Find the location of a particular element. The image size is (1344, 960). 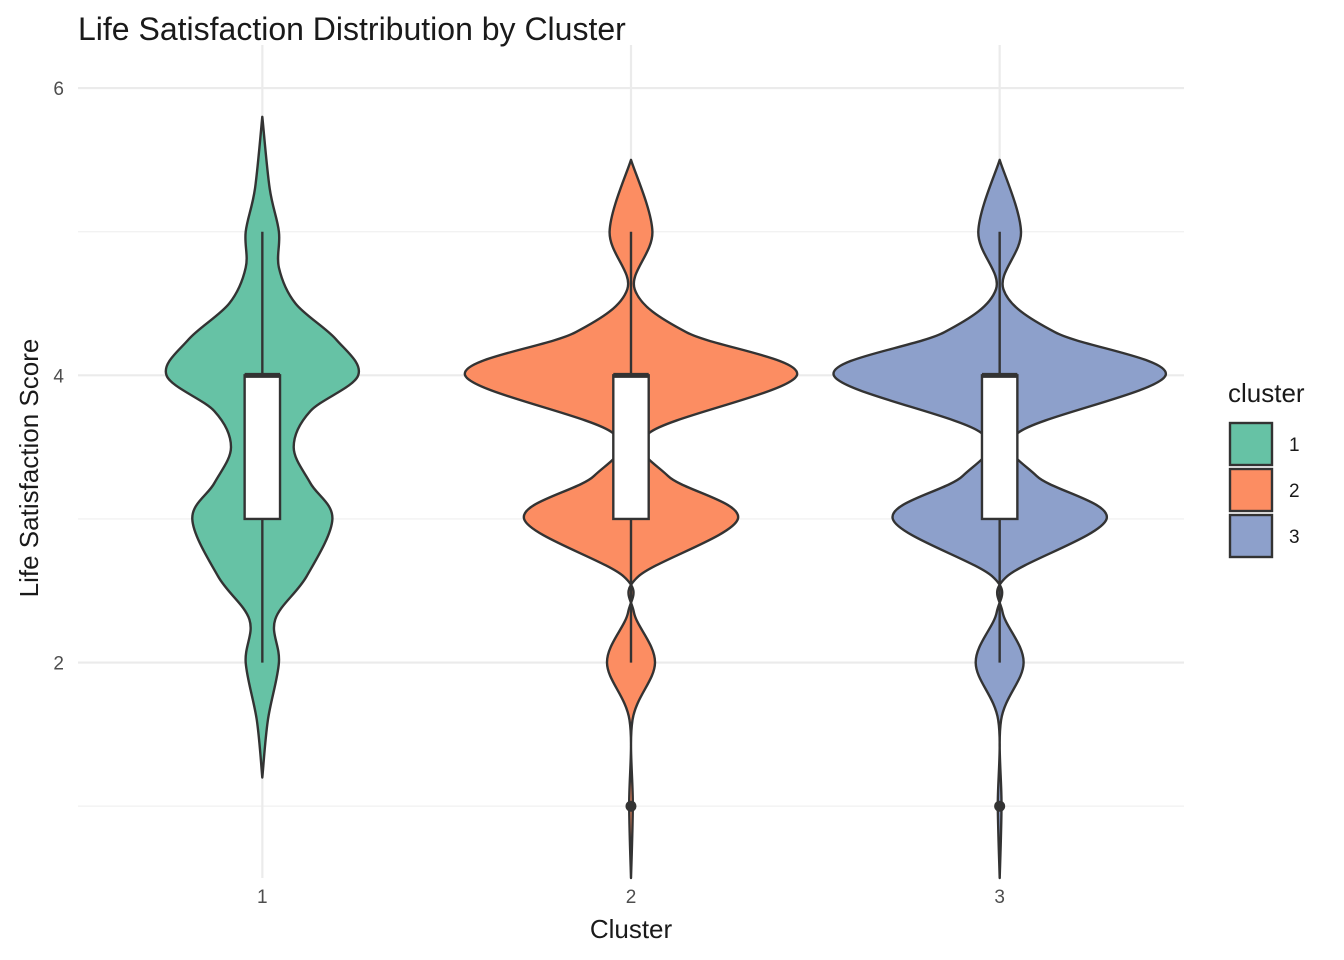

x-axis-ticks: 1 2 3 is located at coordinates (631, 897).